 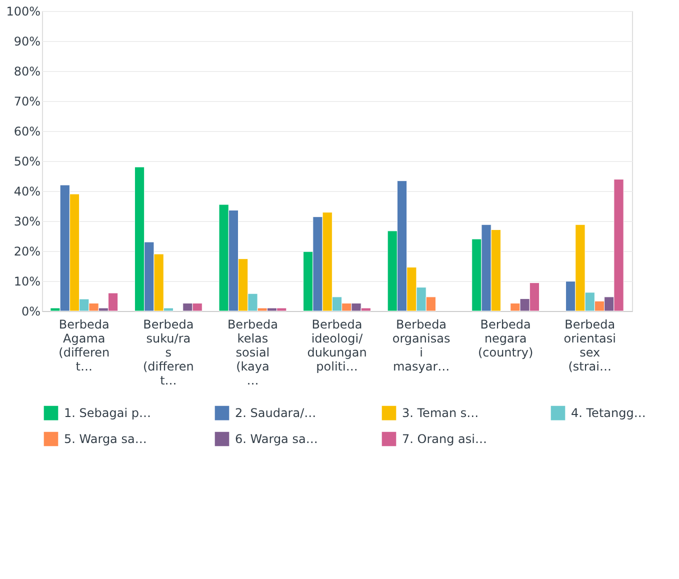 What do you see at coordinates (27, 71) in the screenshot?
I see `y-tick-label: 80%` at bounding box center [27, 71].